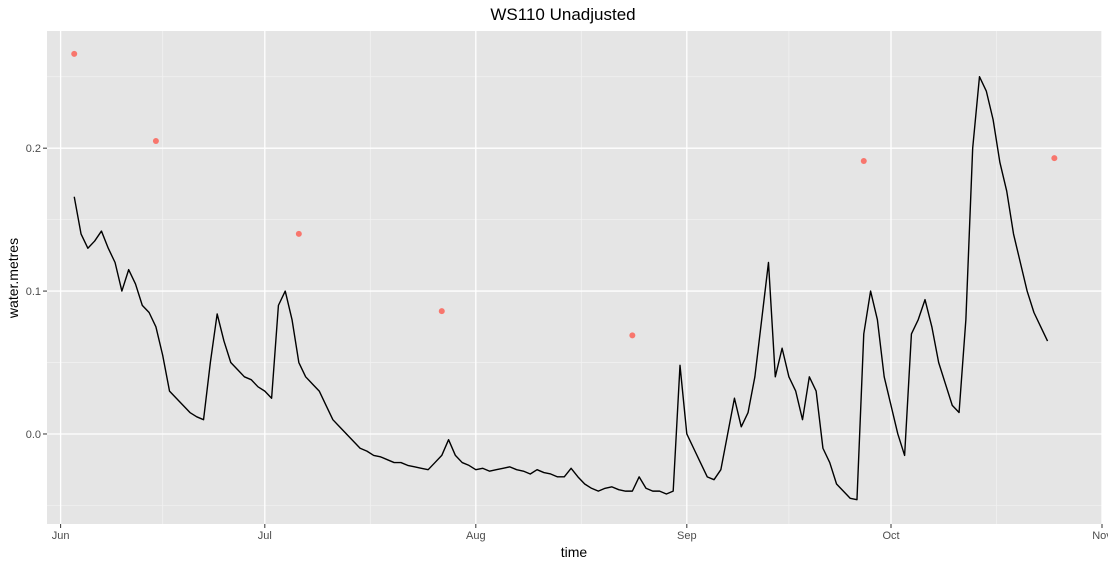  Describe the element at coordinates (890, 536) in the screenshot. I see `x-tick-label: Oct` at that location.